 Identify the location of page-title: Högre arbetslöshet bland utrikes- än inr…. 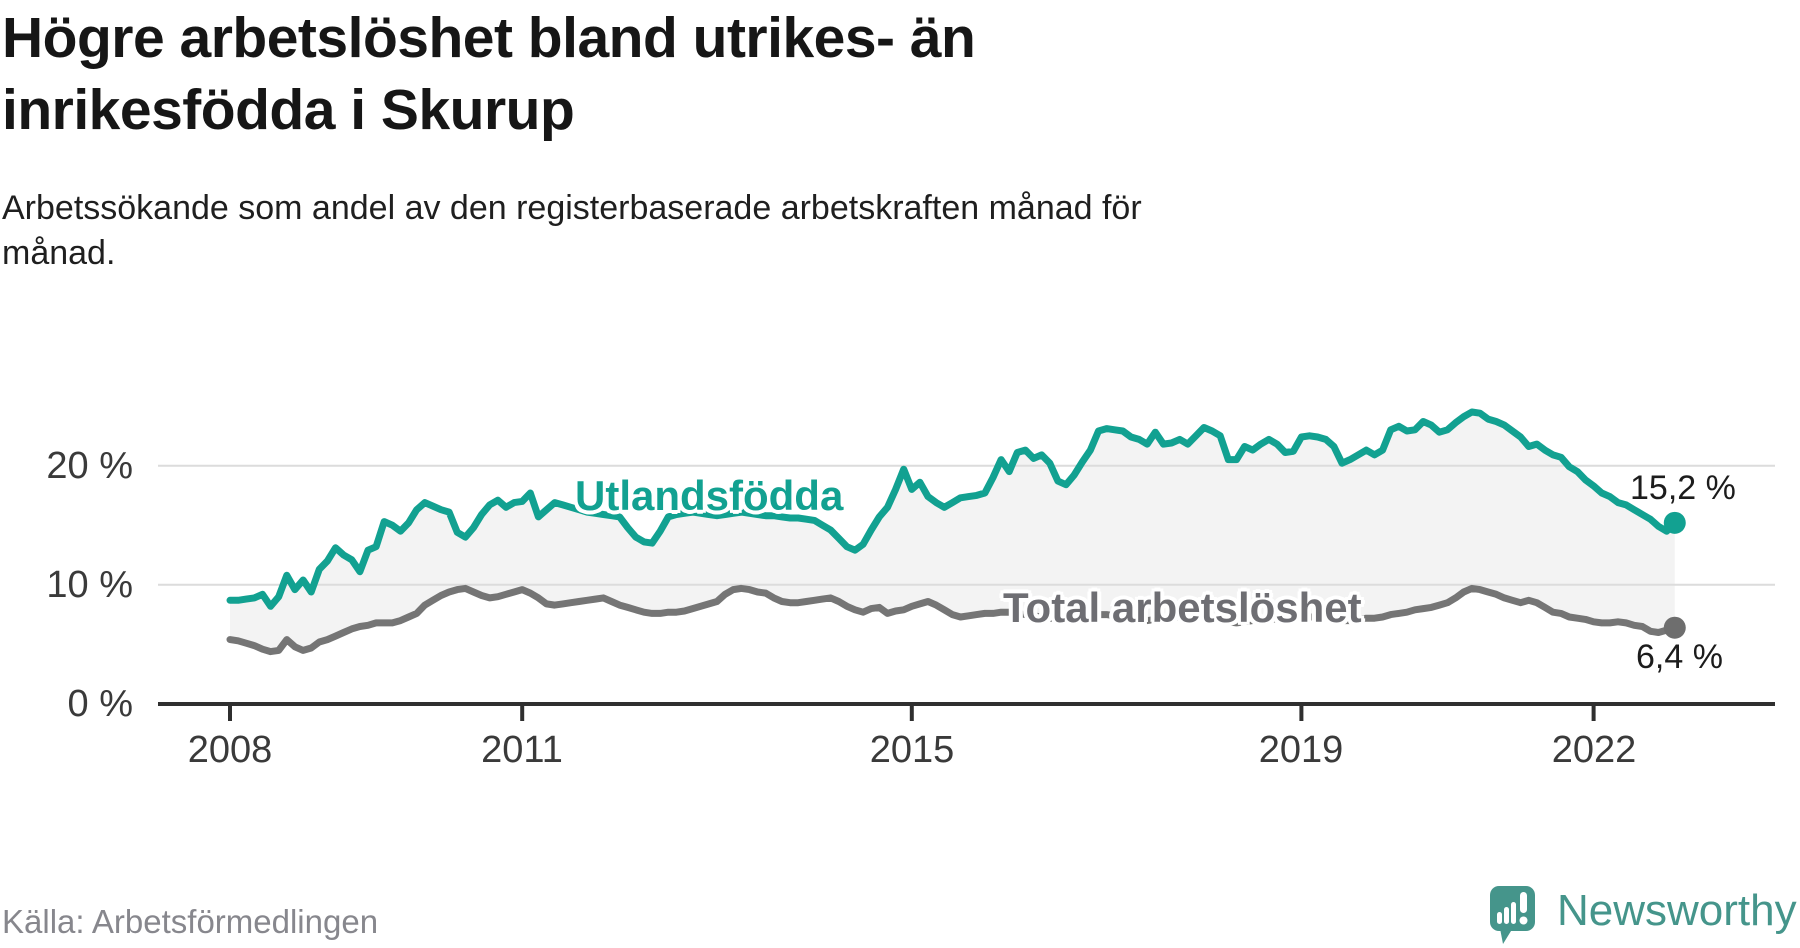
(489, 74).